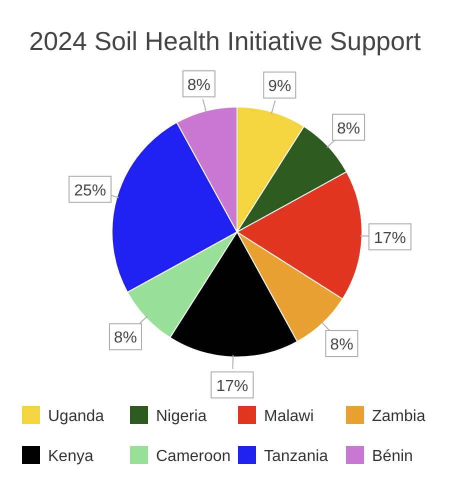 This screenshot has width=450, height=478. I want to click on legend-label: Bénin, so click(392, 456).